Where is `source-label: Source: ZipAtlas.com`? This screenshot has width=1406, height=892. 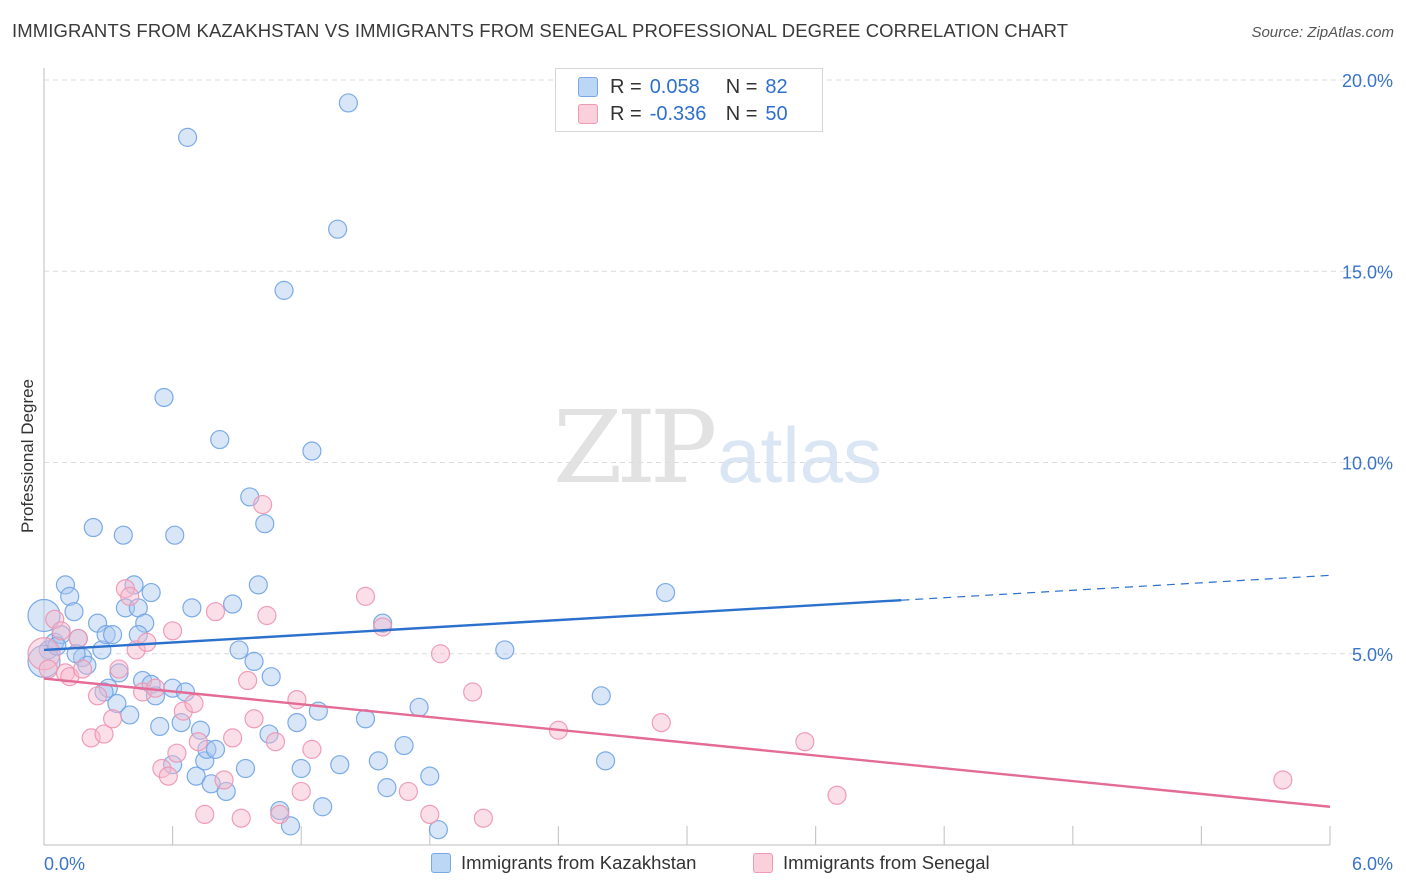 source-label: Source: ZipAtlas.com is located at coordinates (1322, 32).